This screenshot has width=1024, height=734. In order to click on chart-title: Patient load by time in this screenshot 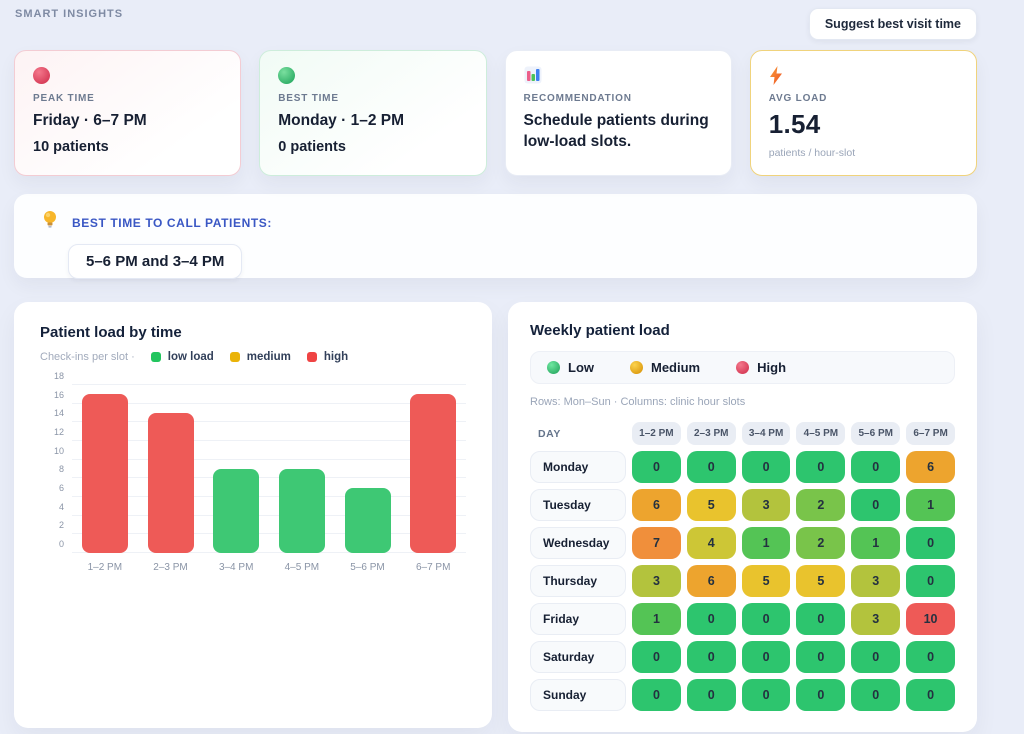, I will do `click(111, 332)`.